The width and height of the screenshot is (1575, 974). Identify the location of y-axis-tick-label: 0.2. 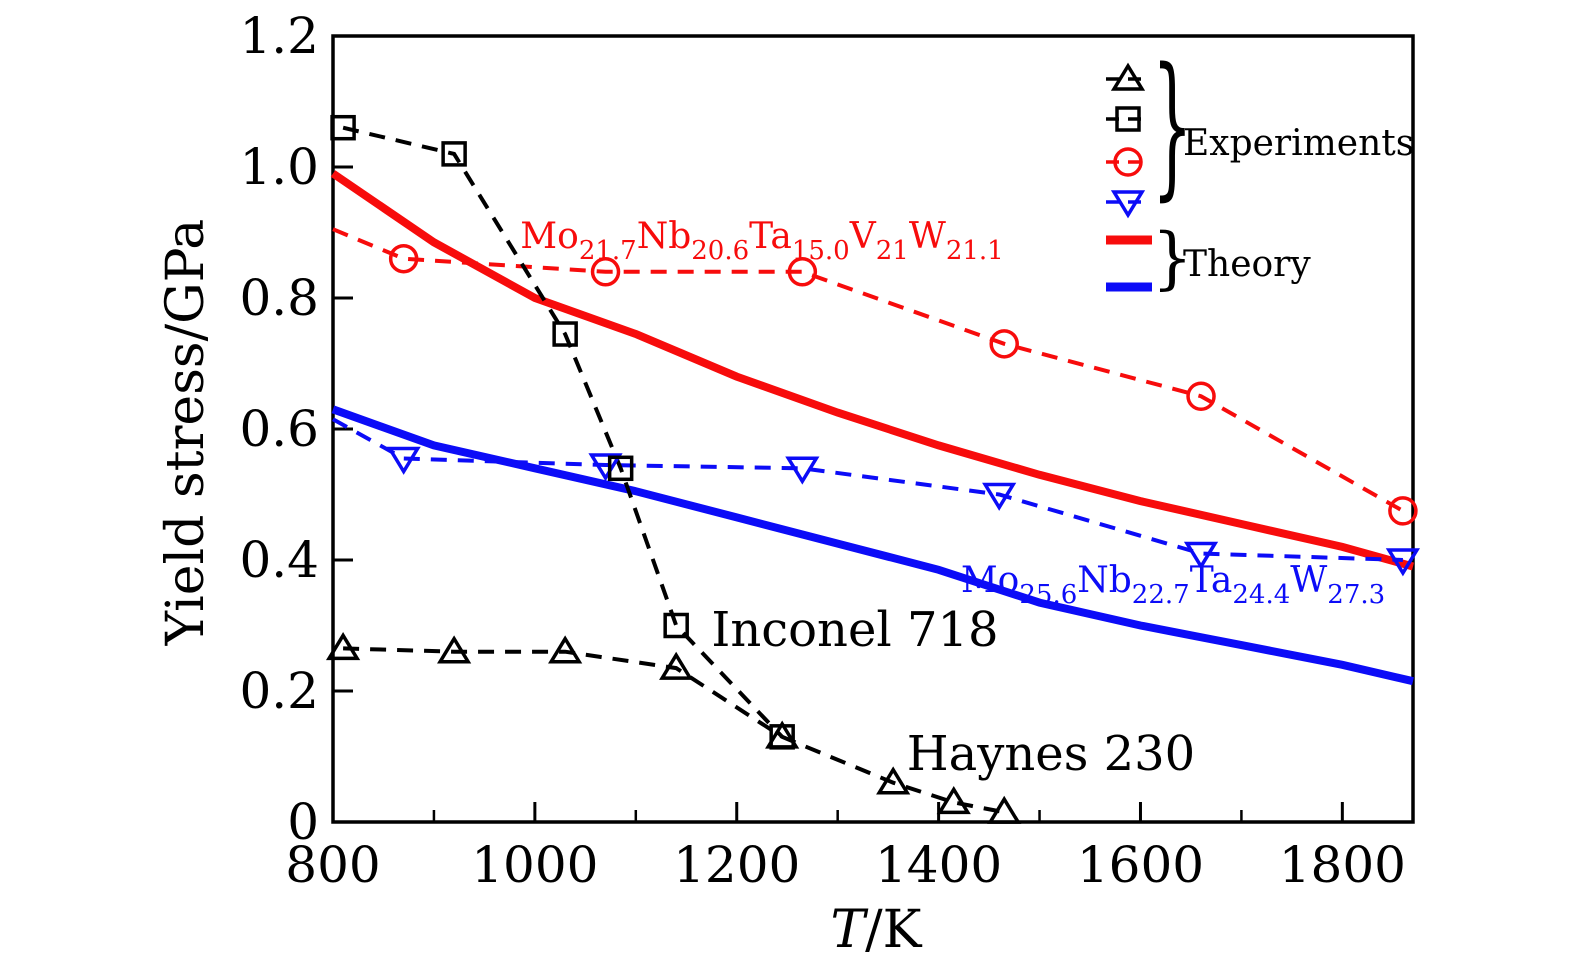
(279, 691).